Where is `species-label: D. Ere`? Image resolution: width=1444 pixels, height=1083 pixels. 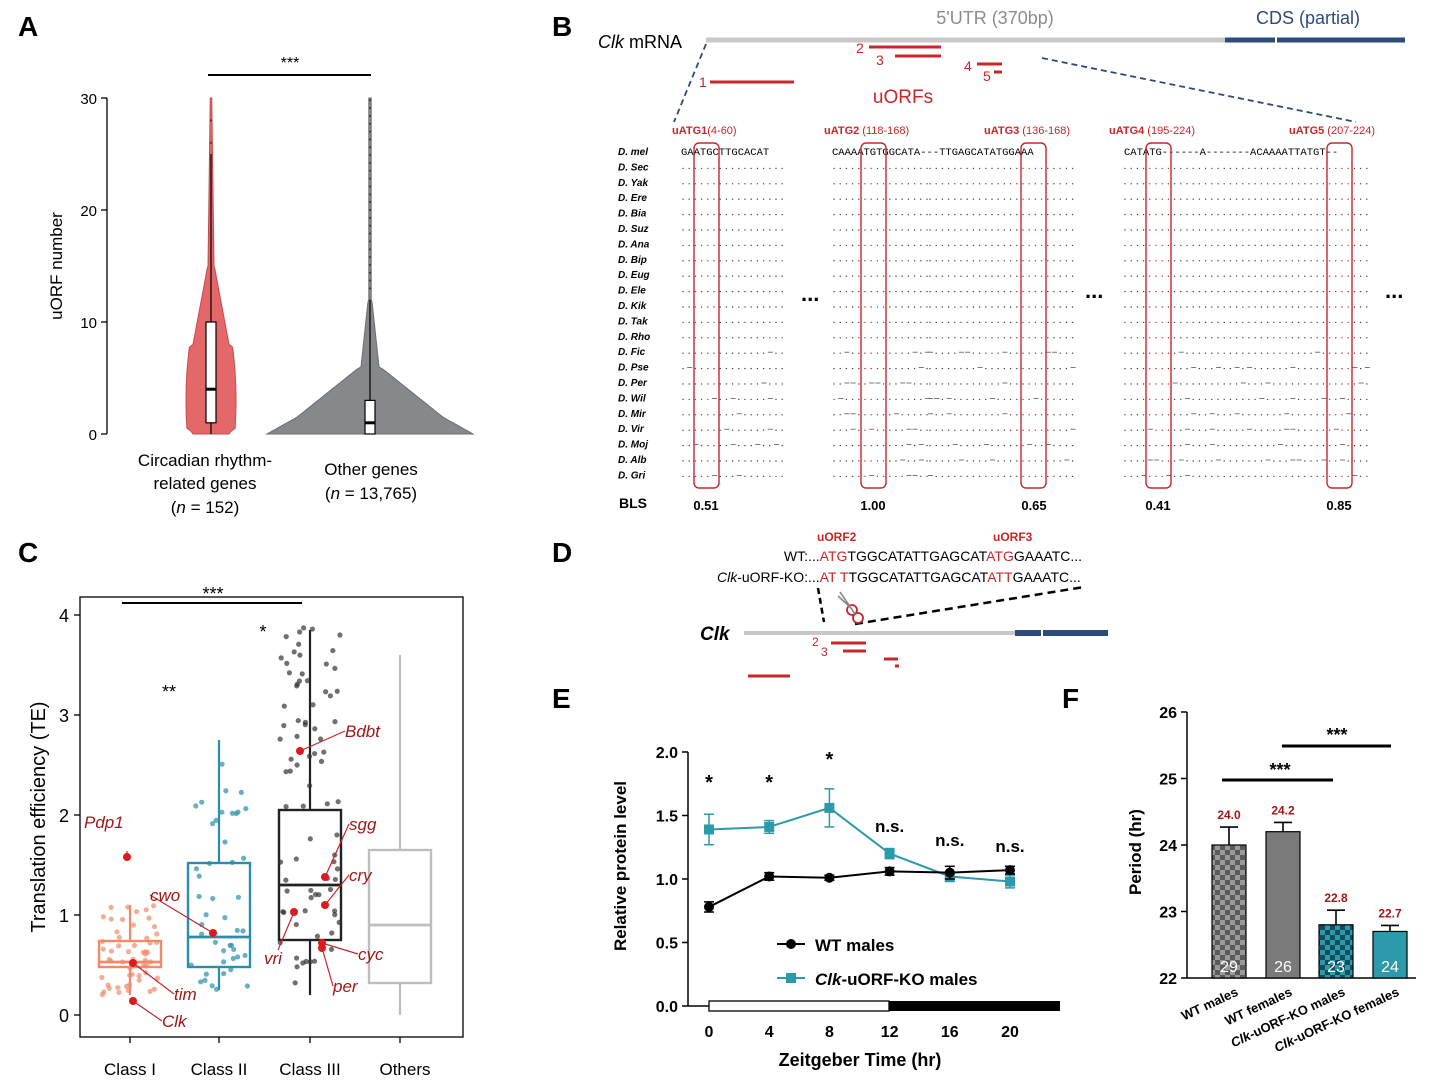 species-label: D. Ere is located at coordinates (632, 198).